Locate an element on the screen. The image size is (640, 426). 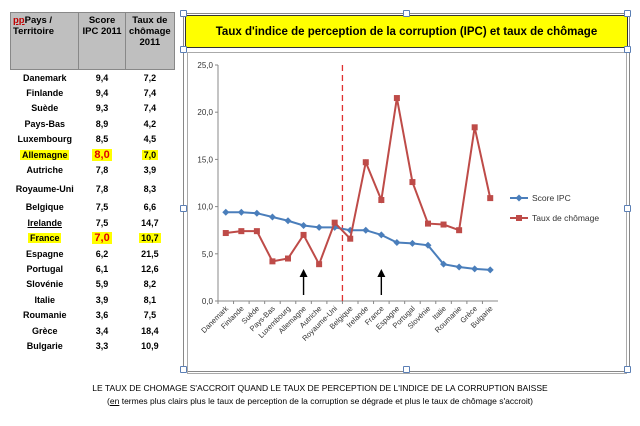
cell-country: Slovénie is located at coordinates (45, 284).